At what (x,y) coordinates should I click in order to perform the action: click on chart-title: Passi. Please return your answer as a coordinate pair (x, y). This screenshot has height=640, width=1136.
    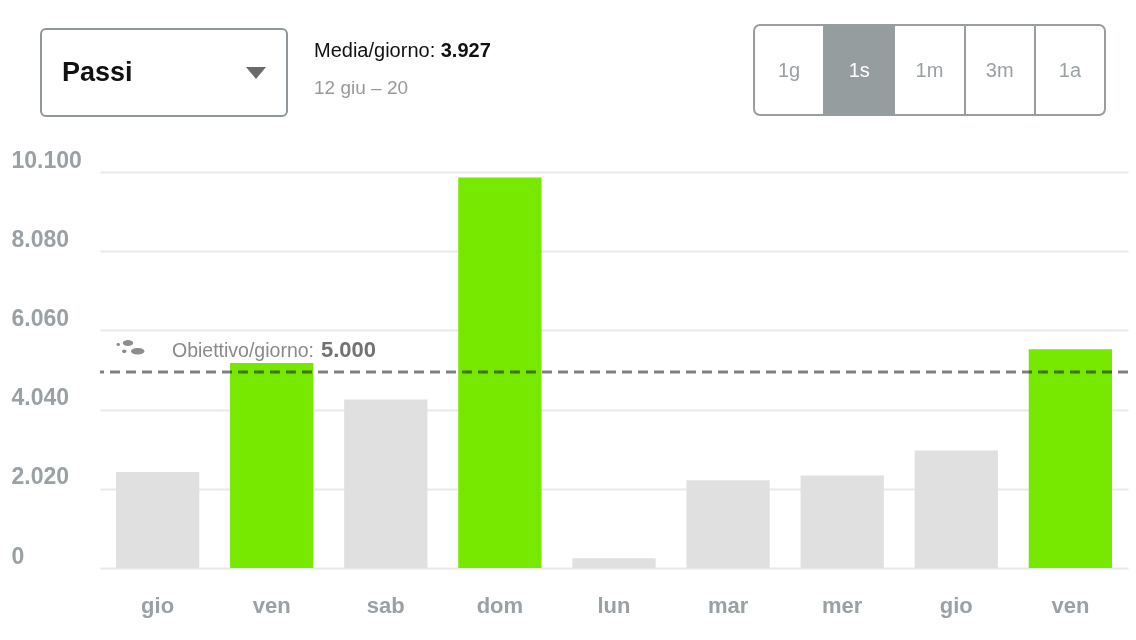
    Looking at the image, I should click on (97, 72).